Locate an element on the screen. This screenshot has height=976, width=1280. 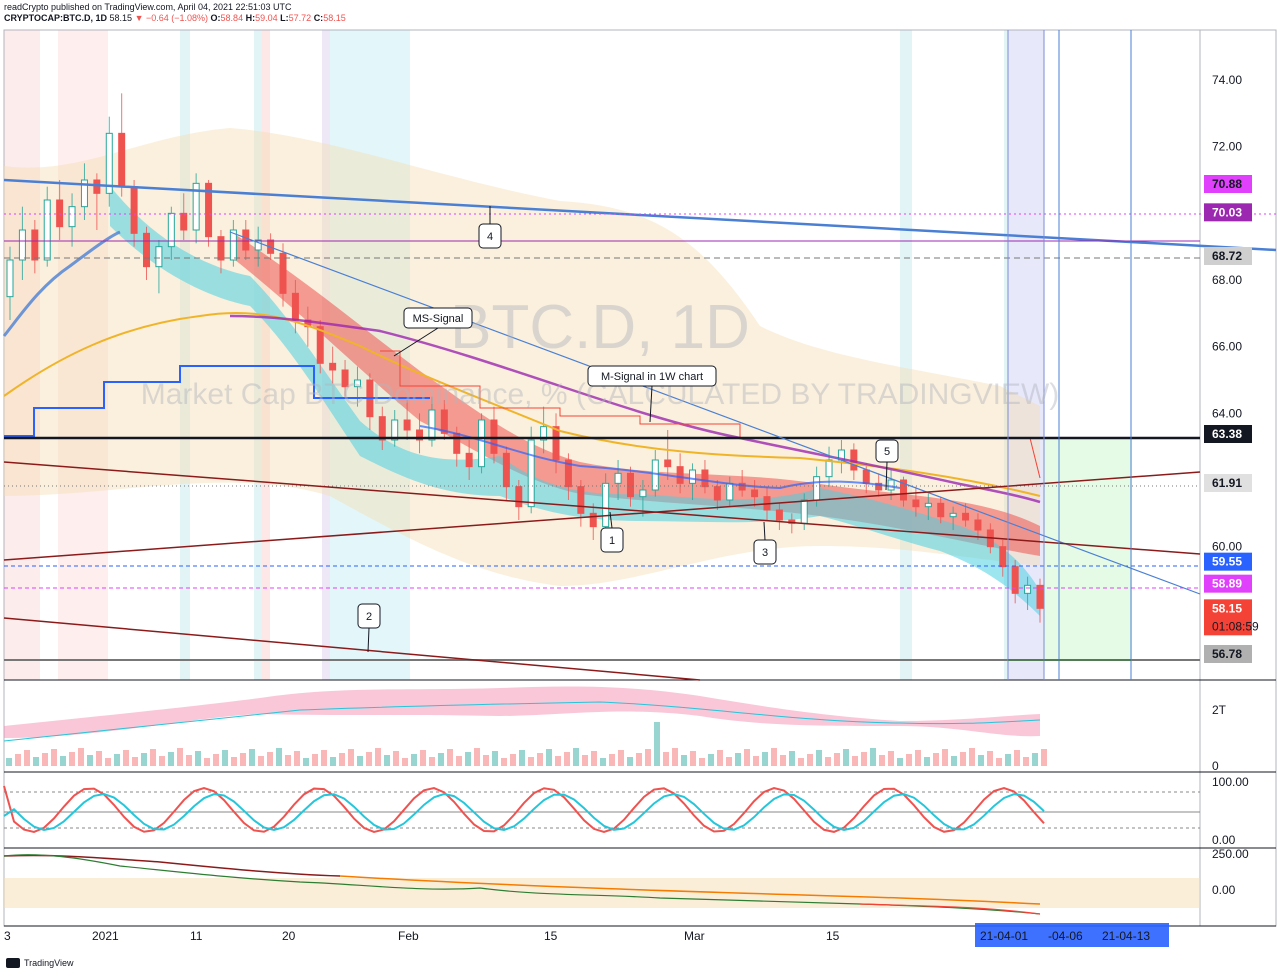
close-label: C: is located at coordinates (318, 18).